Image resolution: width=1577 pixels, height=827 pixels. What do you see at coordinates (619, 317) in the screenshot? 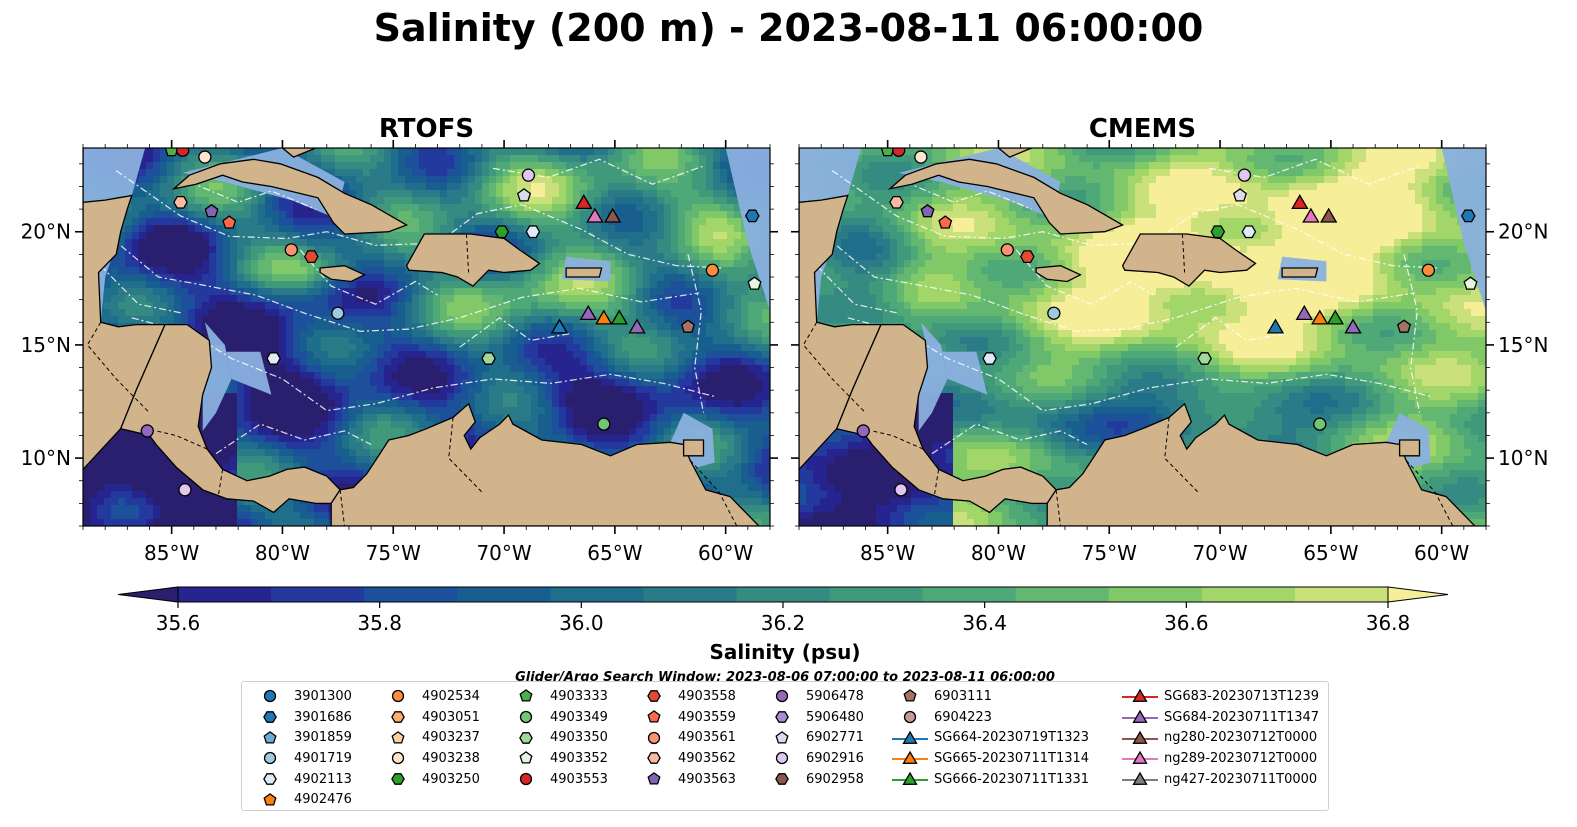
I see `glider-SG666-20230711T1331` at bounding box center [619, 317].